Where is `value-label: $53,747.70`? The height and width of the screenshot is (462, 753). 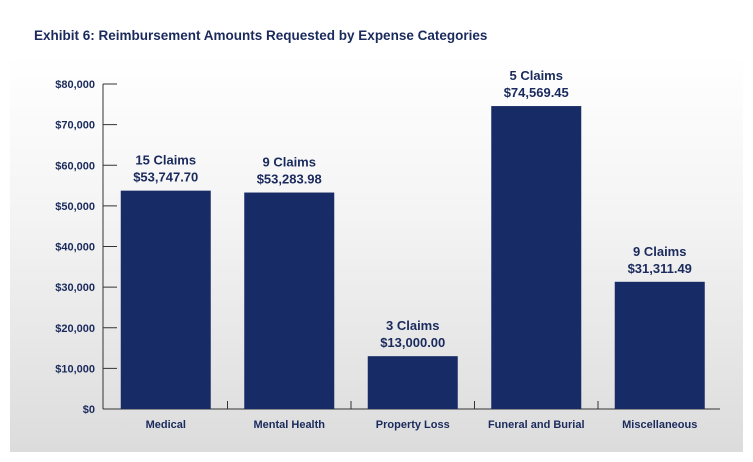
value-label: $53,747.70 is located at coordinates (165, 177).